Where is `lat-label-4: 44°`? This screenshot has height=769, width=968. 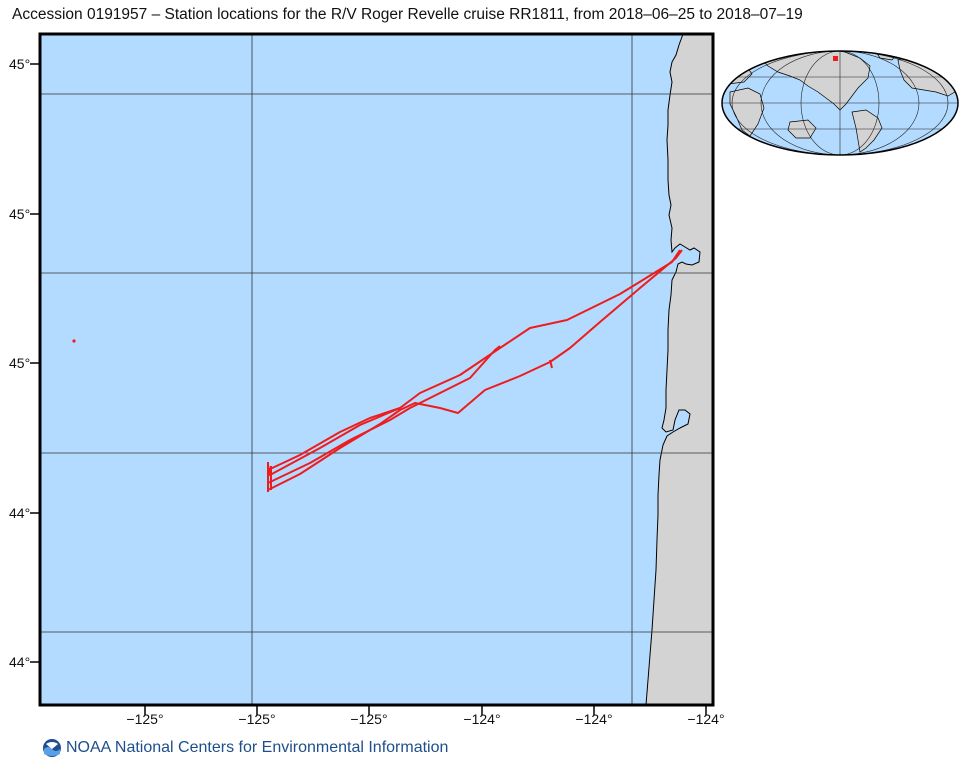 lat-label-4: 44° is located at coordinates (19, 513).